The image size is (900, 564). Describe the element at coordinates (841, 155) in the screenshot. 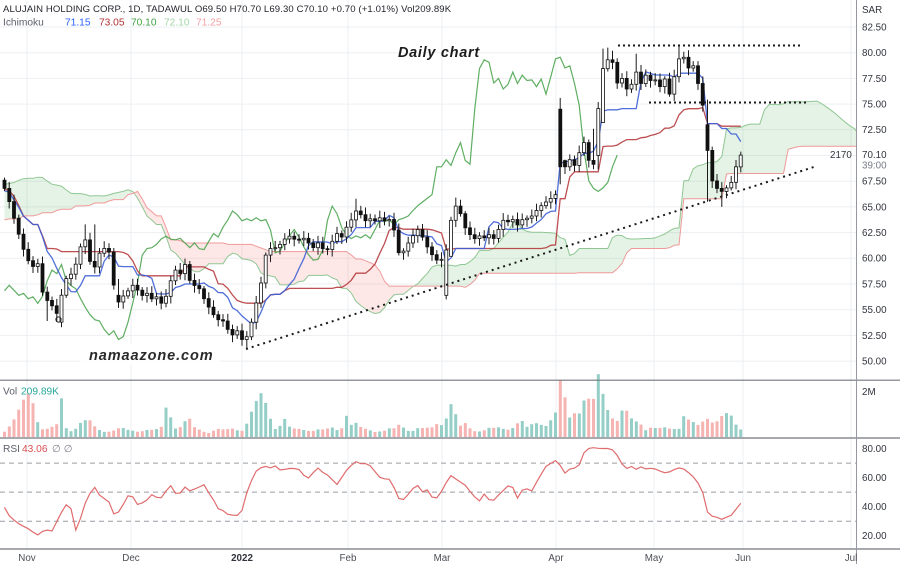

I see `svg-text: 2170` at that location.